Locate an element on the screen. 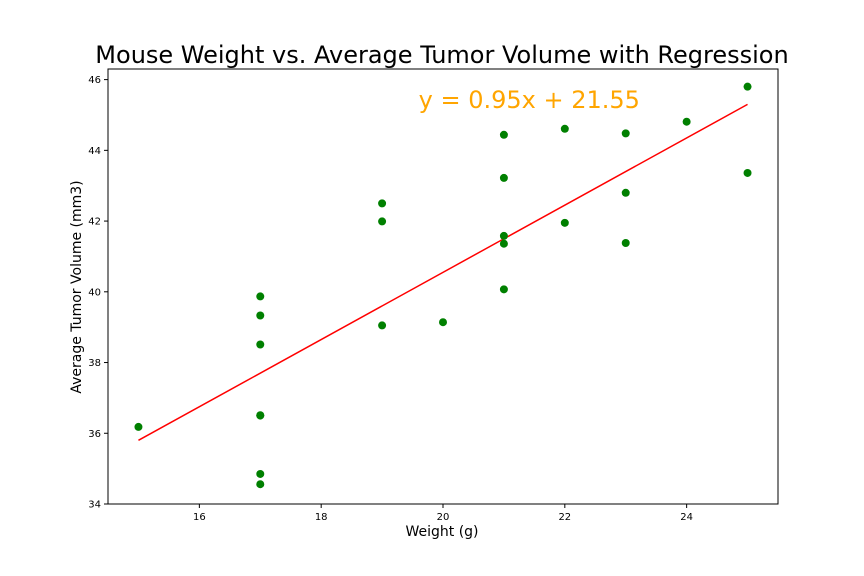 This screenshot has height=576, width=864. y-axis-label: Average Tumor Volume (mm3) is located at coordinates (77, 286).